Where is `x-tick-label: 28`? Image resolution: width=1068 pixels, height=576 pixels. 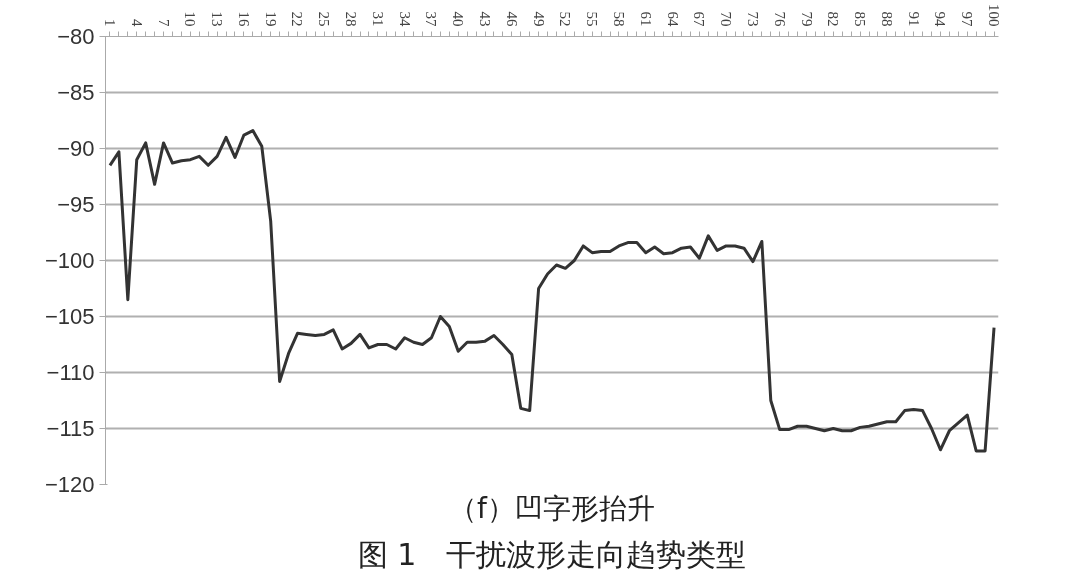 x-tick-label: 28 is located at coordinates (351, 19).